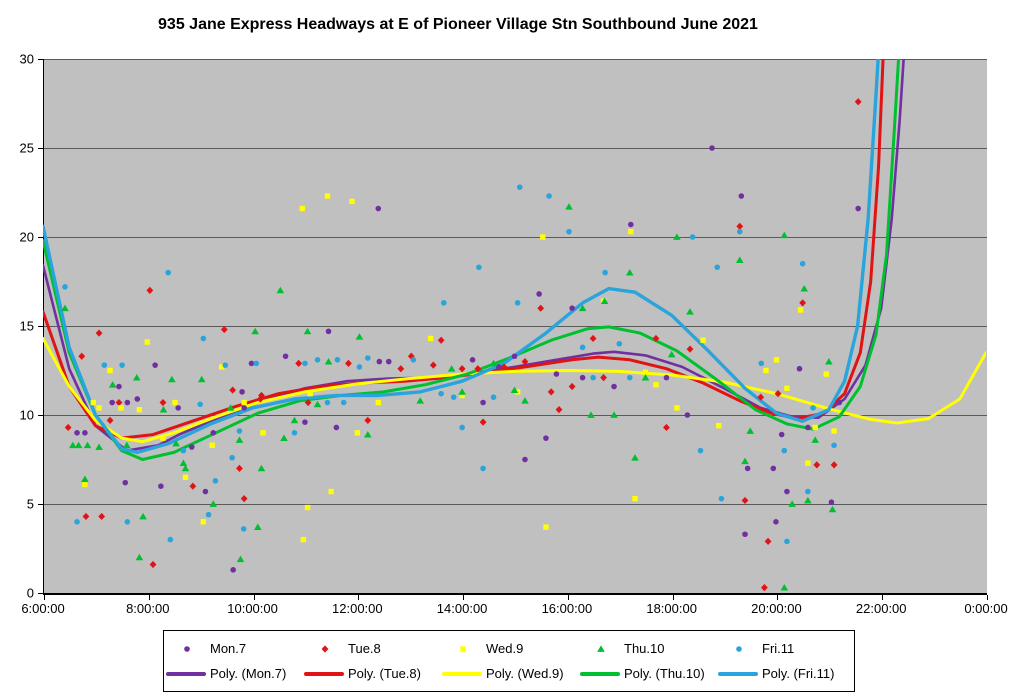 This screenshot has width=1024, height=700. I want to click on legend-item-tue-8: Tue.8, so click(371, 648).